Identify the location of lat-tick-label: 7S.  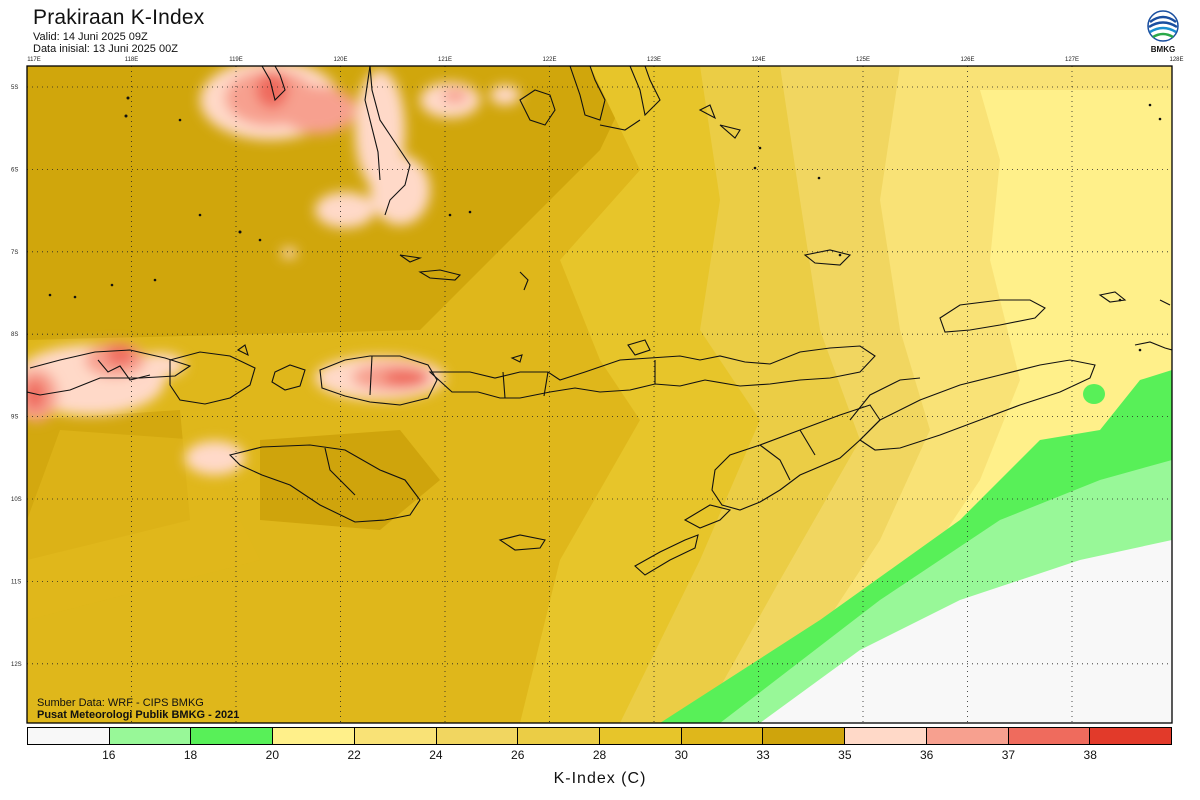
(14, 253).